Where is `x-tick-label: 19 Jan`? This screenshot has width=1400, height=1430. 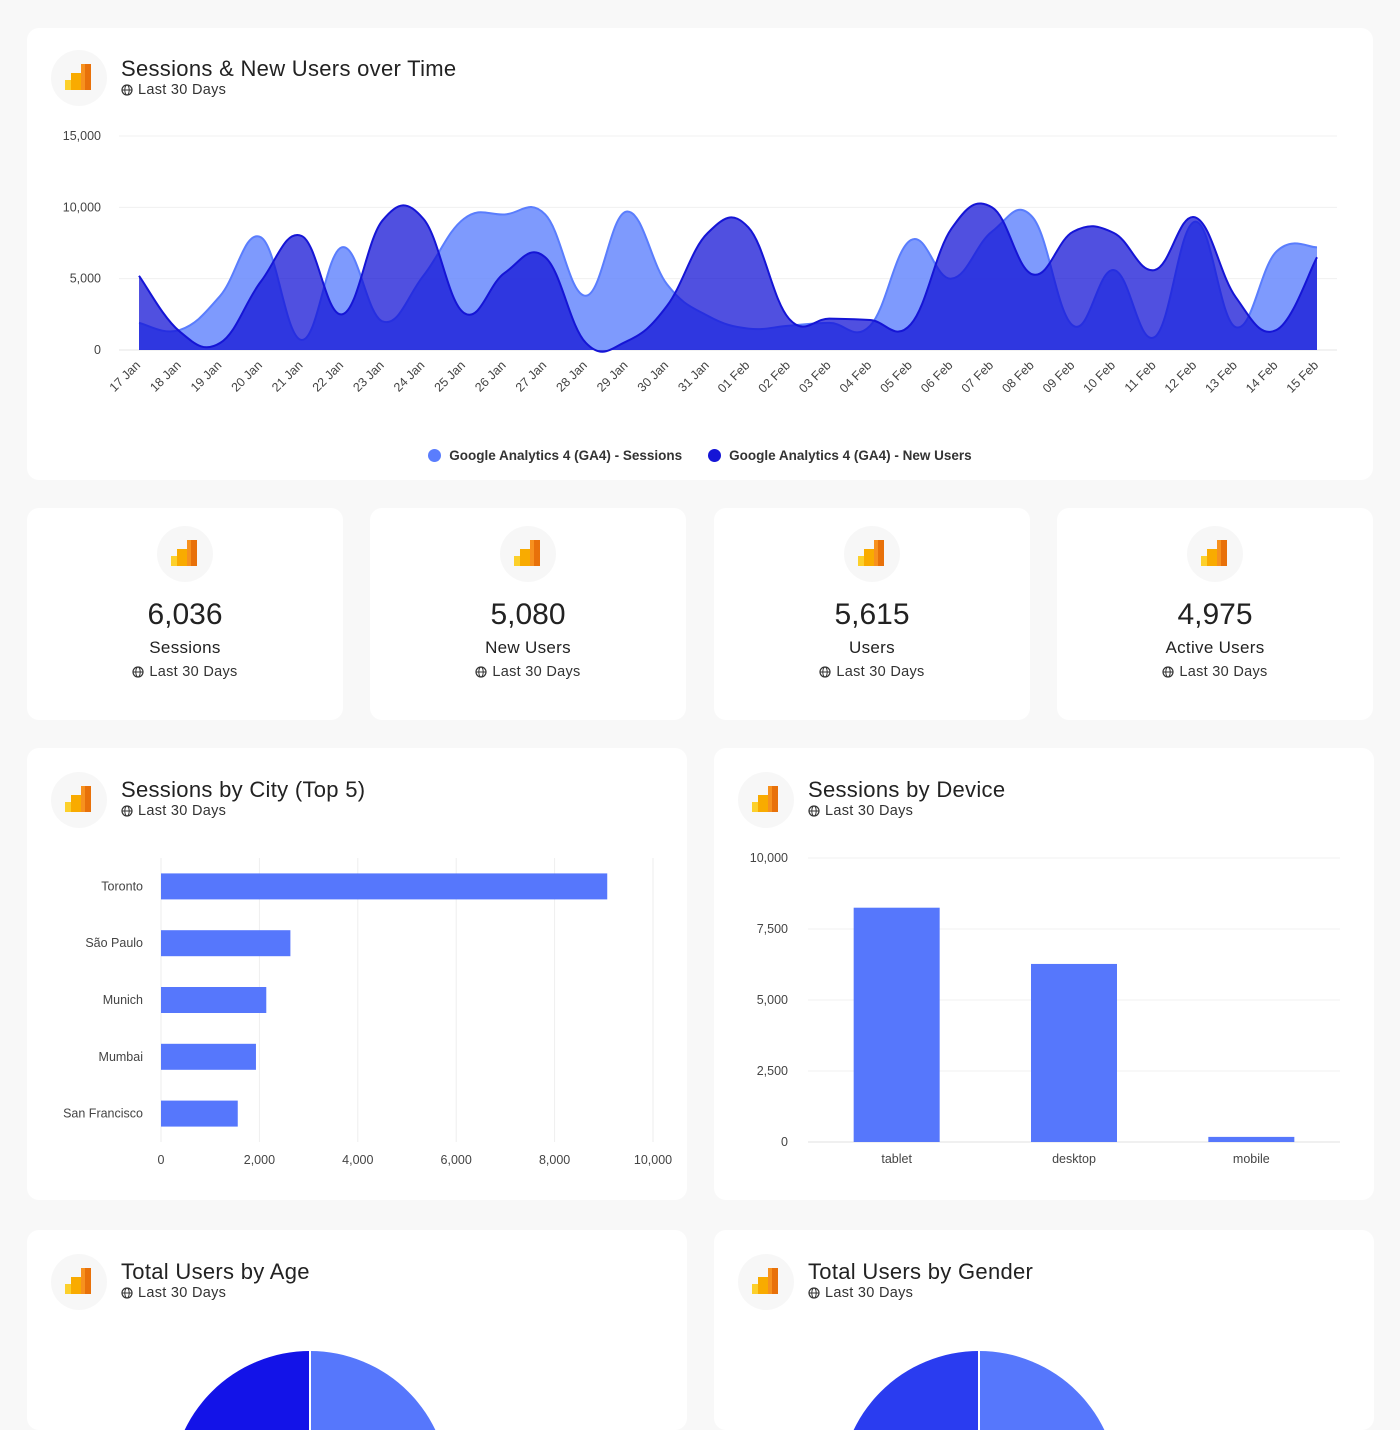 x-tick-label: 19 Jan is located at coordinates (206, 376).